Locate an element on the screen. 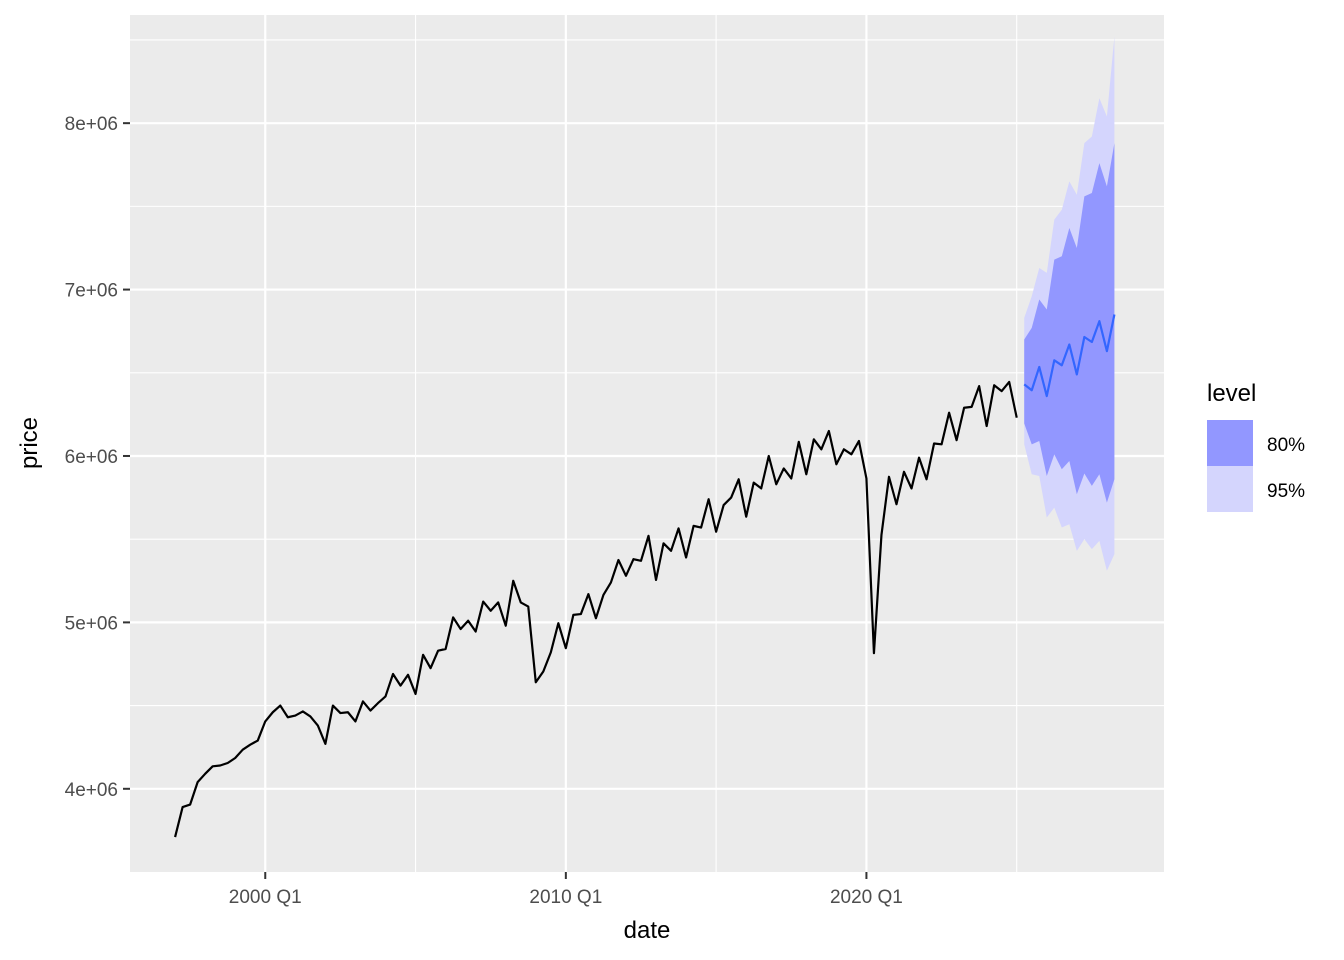 This screenshot has width=1344, height=960. y-axis-title: price is located at coordinates (29, 443).